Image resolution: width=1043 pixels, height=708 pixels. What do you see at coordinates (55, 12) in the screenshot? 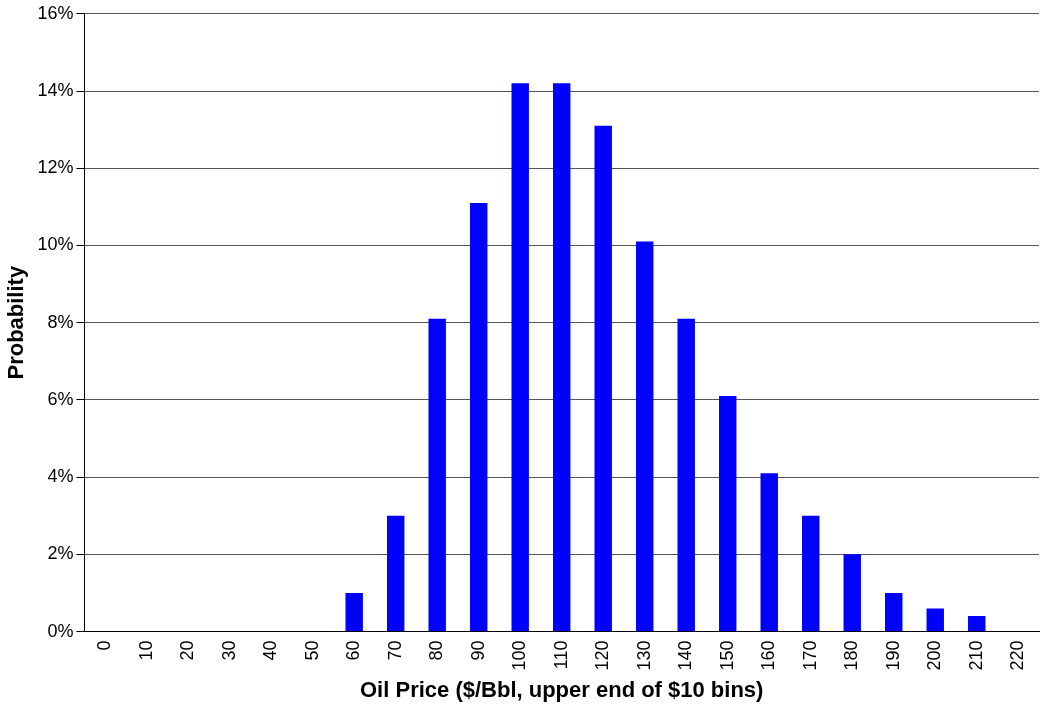
I see `y-tick-label: 16%` at bounding box center [55, 12].